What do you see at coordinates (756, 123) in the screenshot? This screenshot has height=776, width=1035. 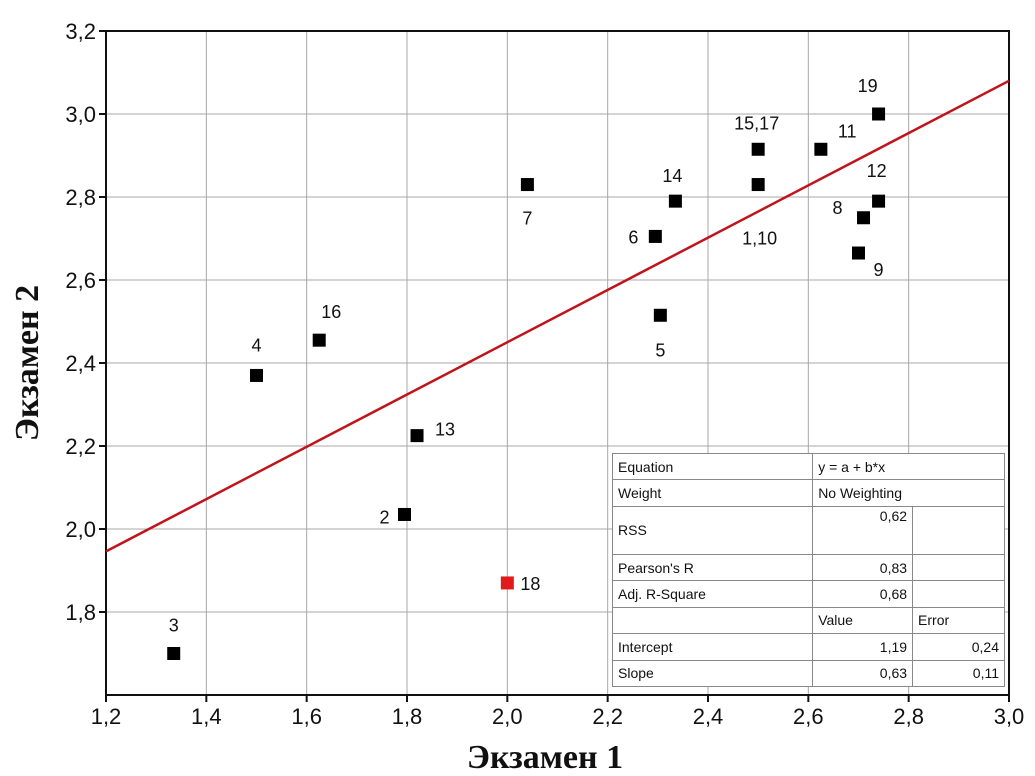 I see `data-point-label: 15,17` at bounding box center [756, 123].